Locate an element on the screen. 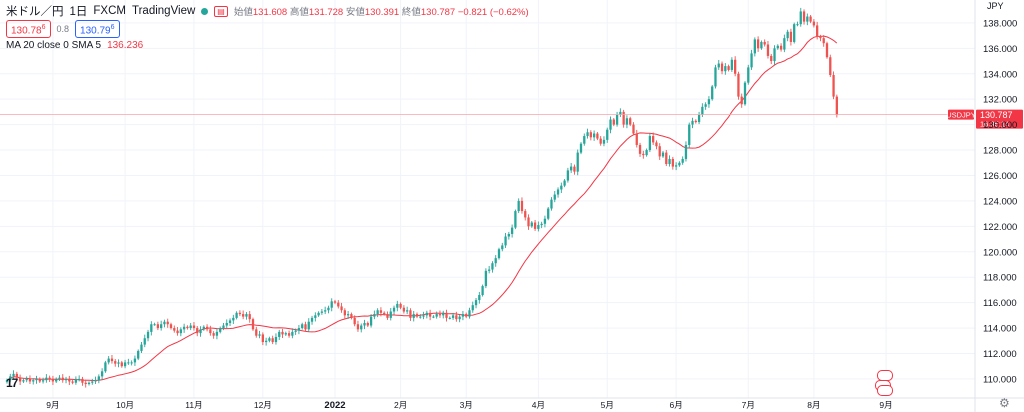 The image size is (1024, 412). time-tick-label: 2022 is located at coordinates (334, 405).